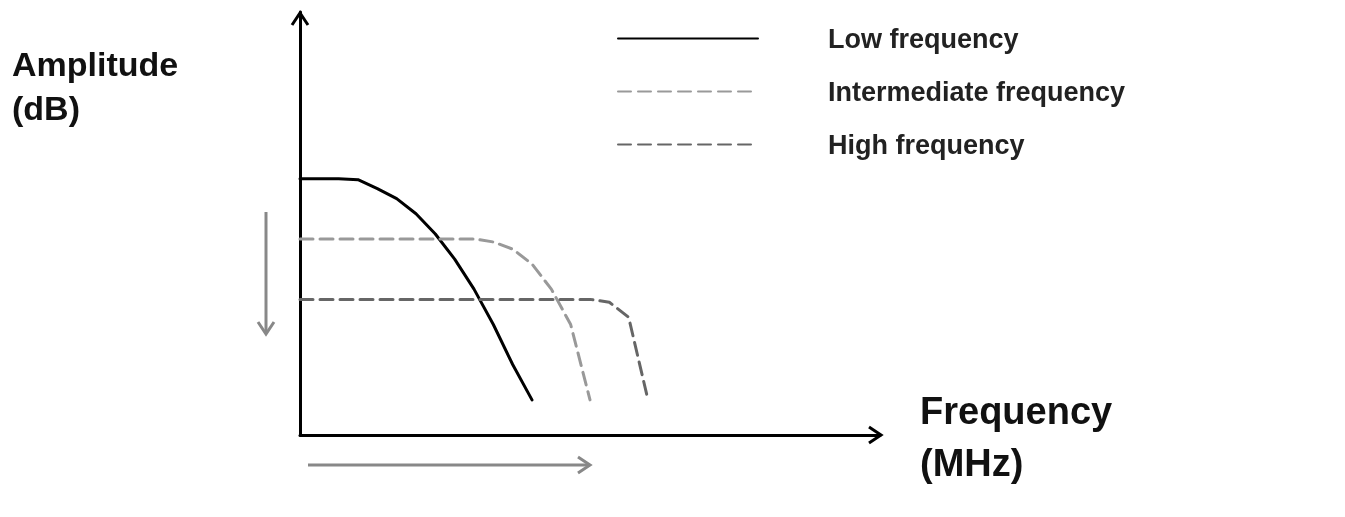 The height and width of the screenshot is (517, 1345). Describe the element at coordinates (95, 86) in the screenshot. I see `y-axis-title: Amplitude (dB)` at that location.